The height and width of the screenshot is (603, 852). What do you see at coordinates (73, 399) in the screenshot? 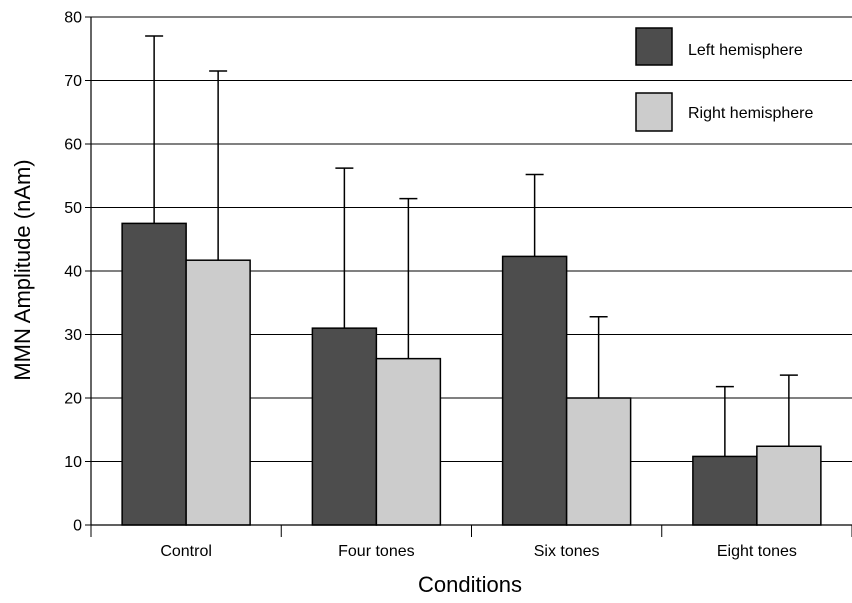
I see `y-tick-label: 20` at bounding box center [73, 399].